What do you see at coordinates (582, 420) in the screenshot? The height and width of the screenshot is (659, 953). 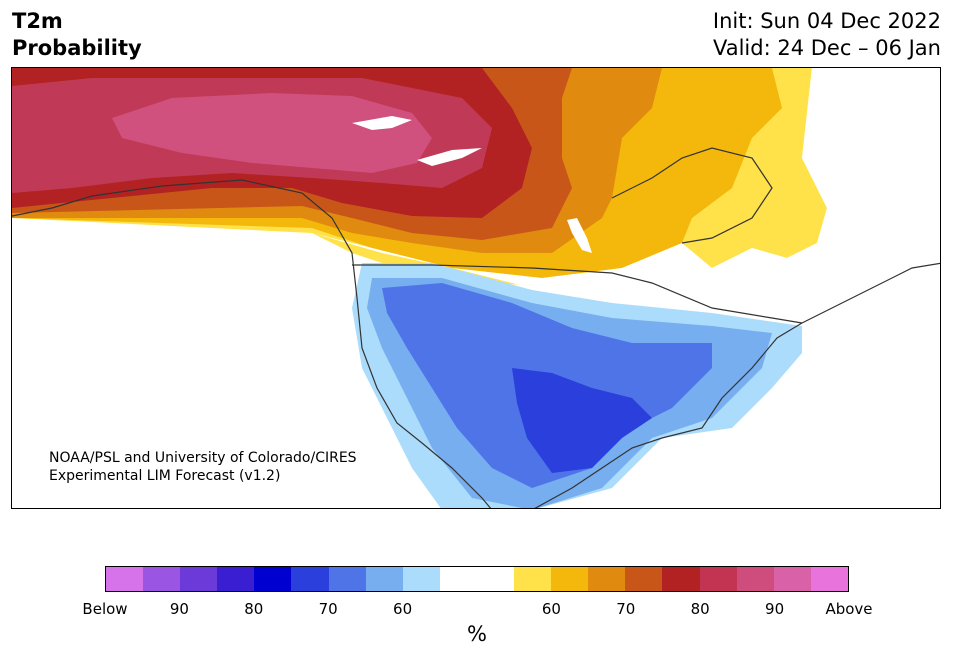 I see `below-70-region` at bounding box center [582, 420].